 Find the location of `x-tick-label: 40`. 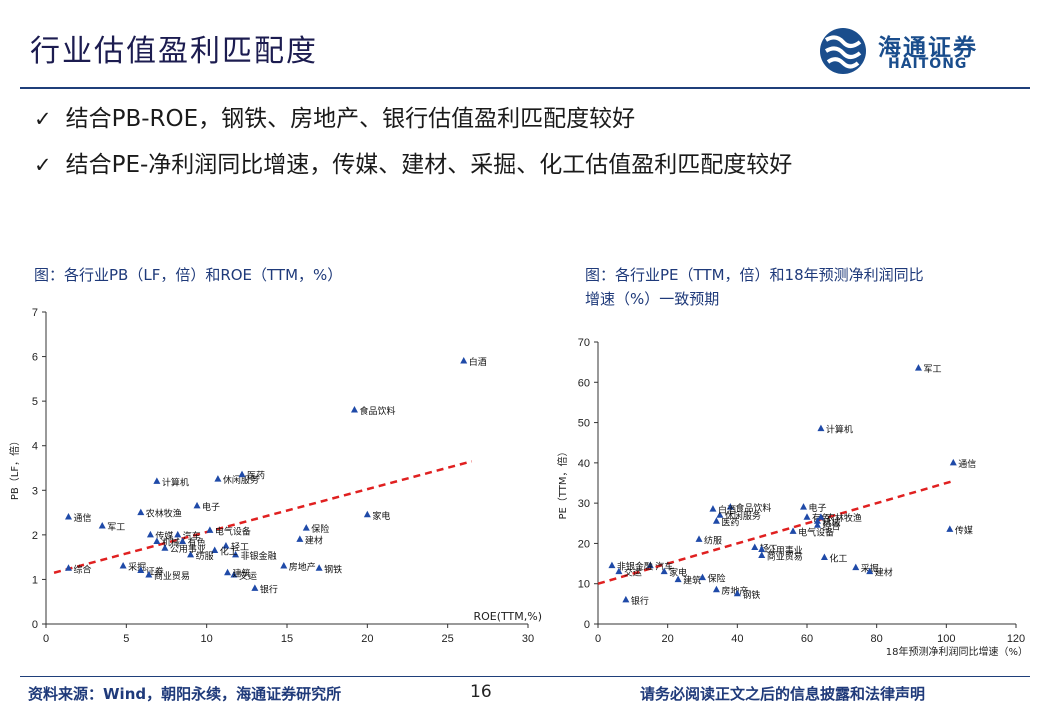

x-tick-label: 40 is located at coordinates (737, 639).